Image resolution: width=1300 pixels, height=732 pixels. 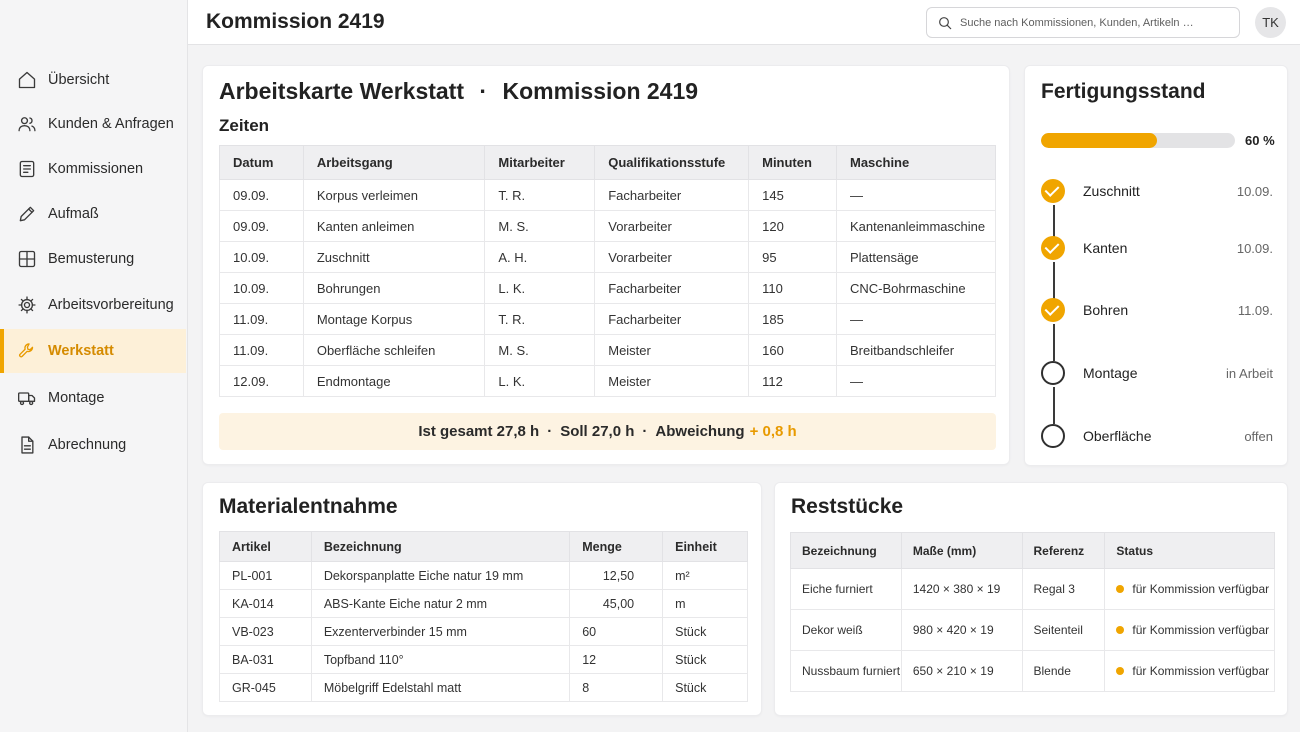 What do you see at coordinates (265, 575) in the screenshot?
I see `table-cell: PL-001` at bounding box center [265, 575].